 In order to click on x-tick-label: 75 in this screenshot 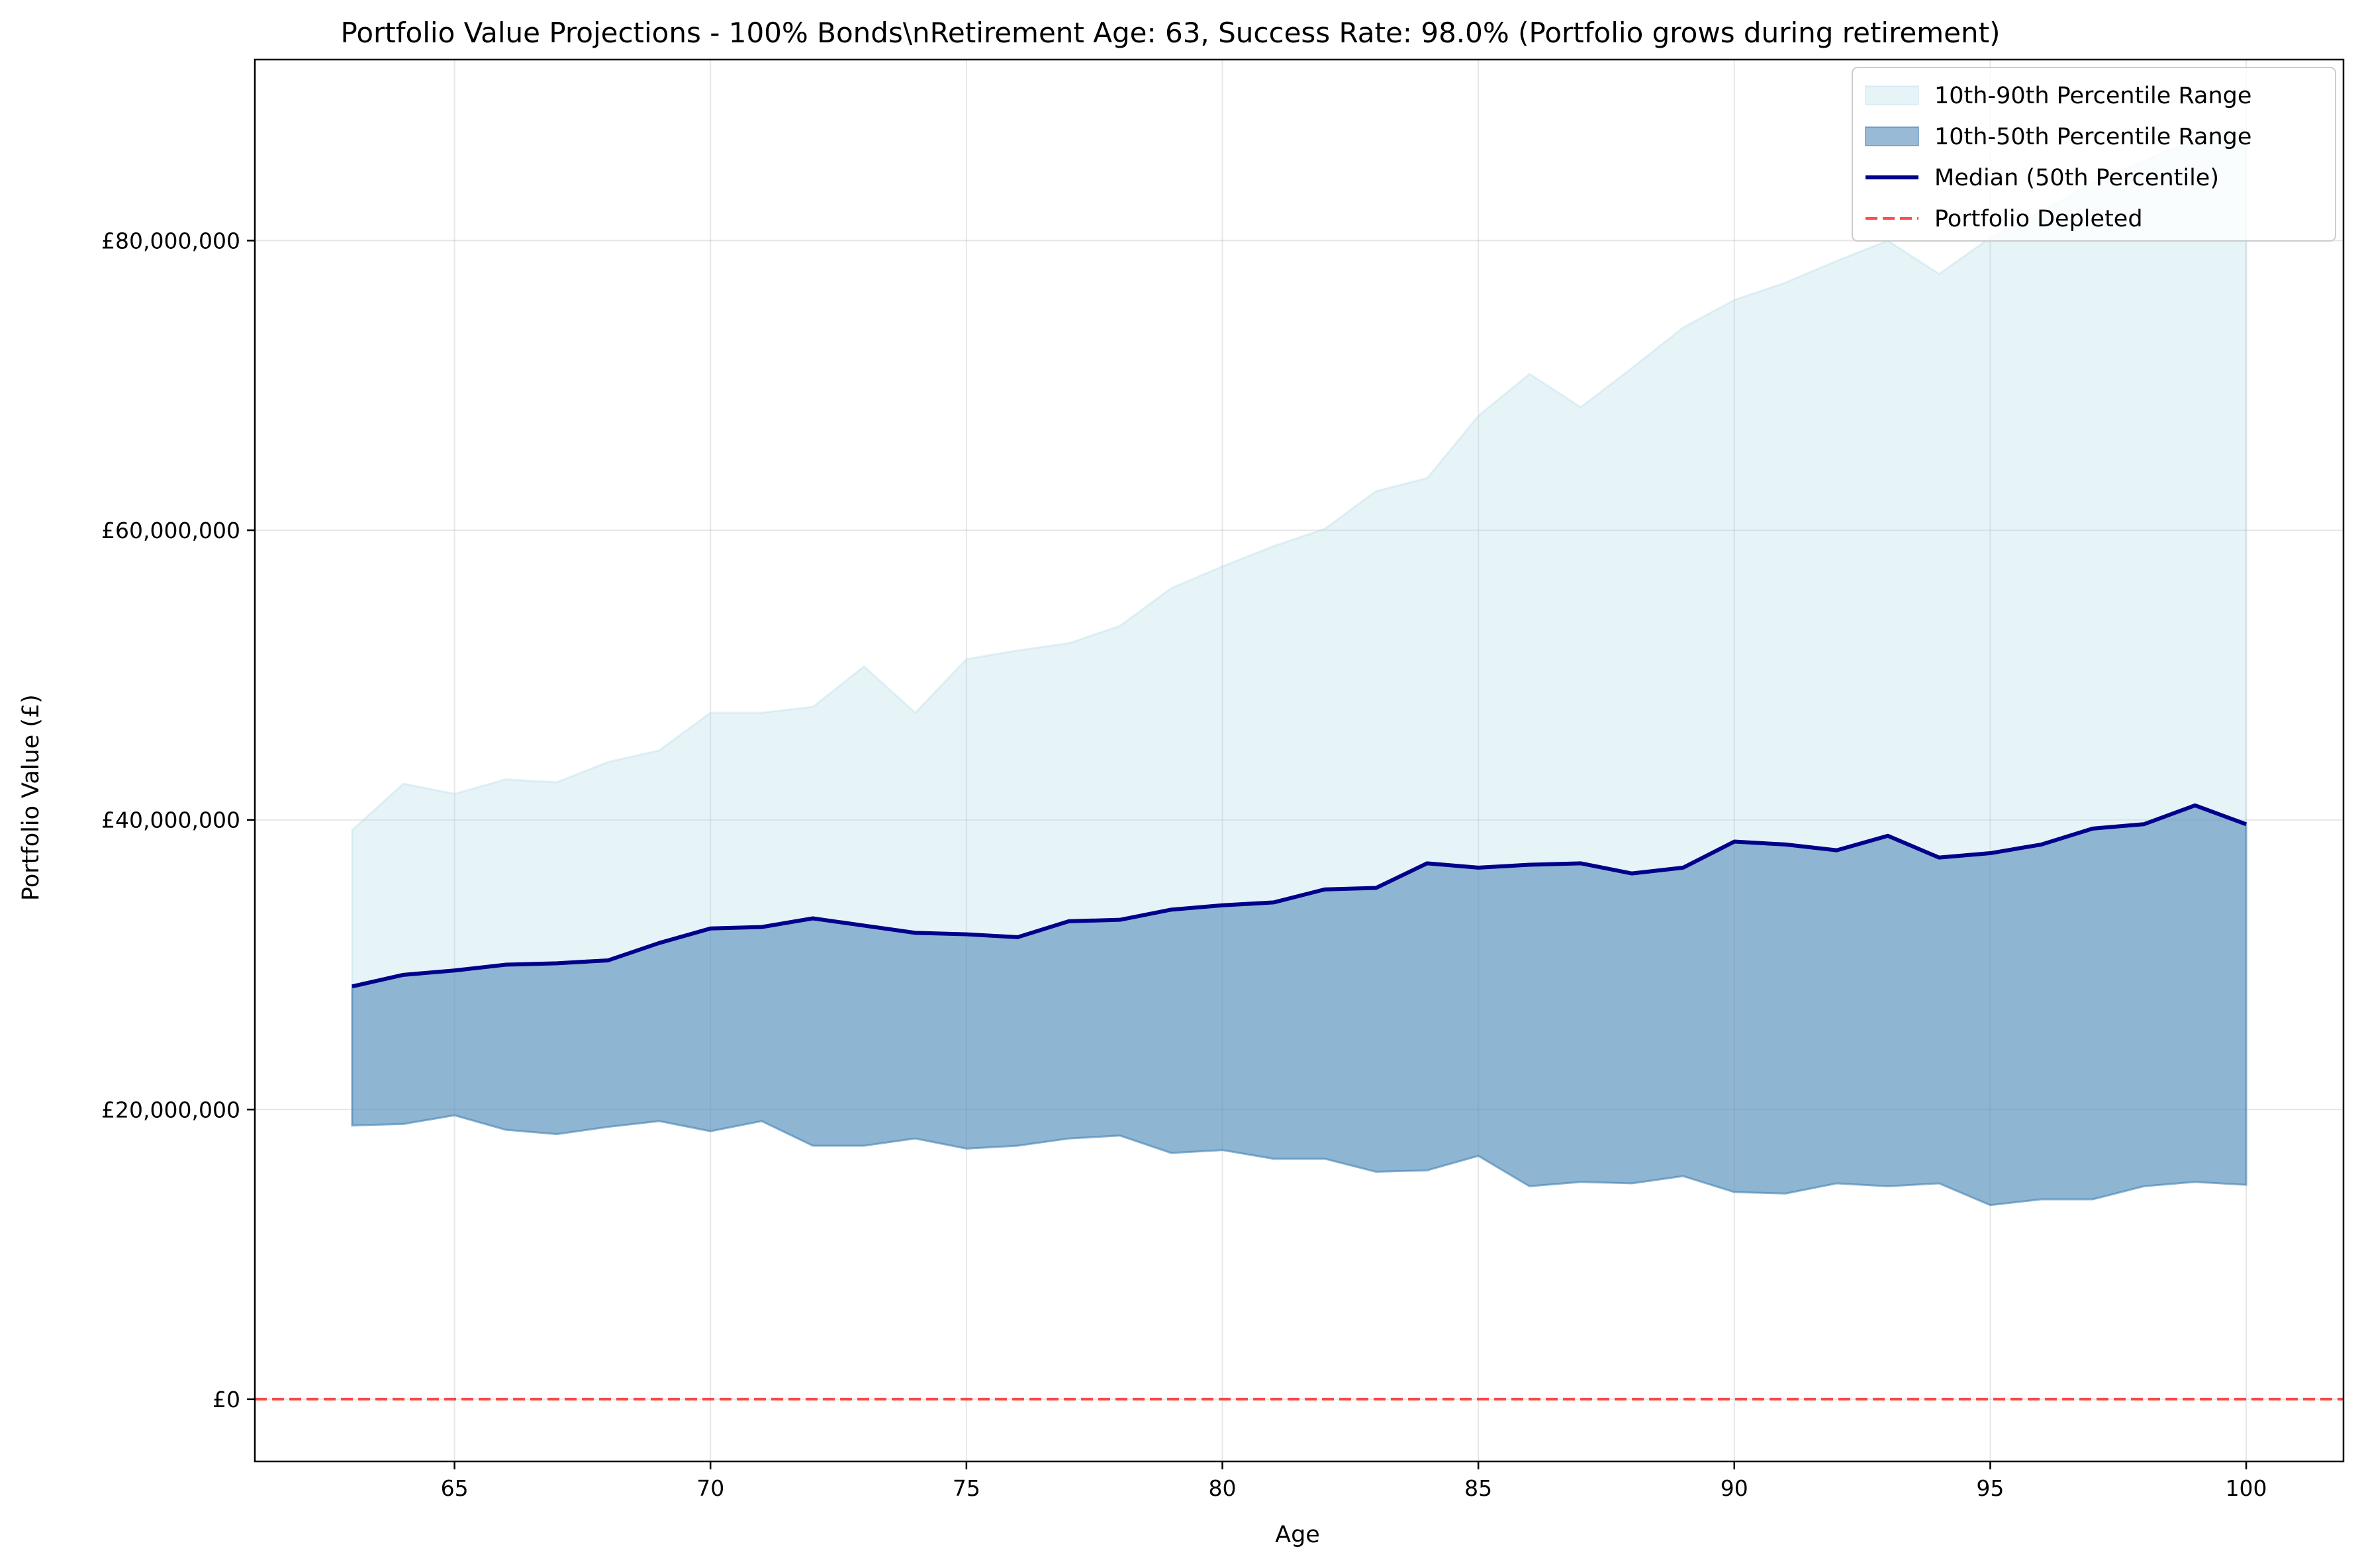, I will do `click(967, 1488)`.